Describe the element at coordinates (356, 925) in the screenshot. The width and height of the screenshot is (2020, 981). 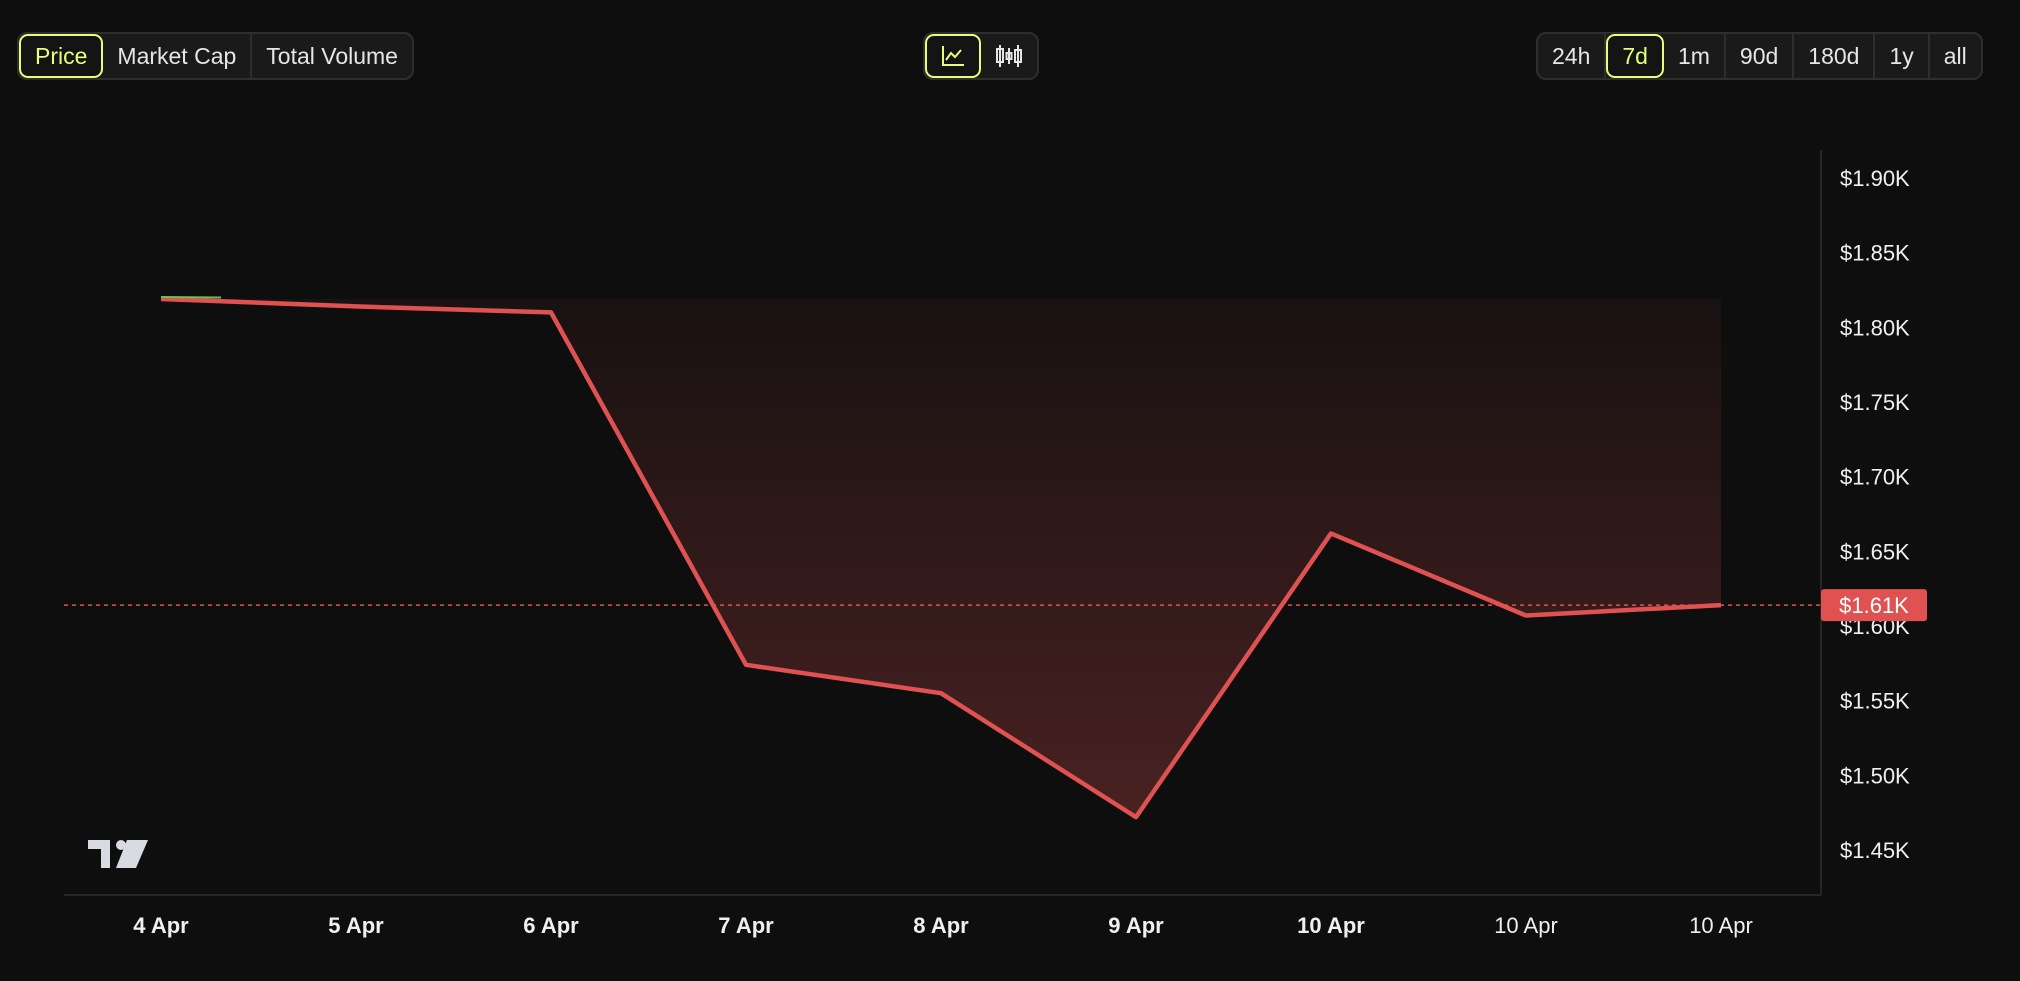
I see `x-tick-label: 5 Apr` at that location.